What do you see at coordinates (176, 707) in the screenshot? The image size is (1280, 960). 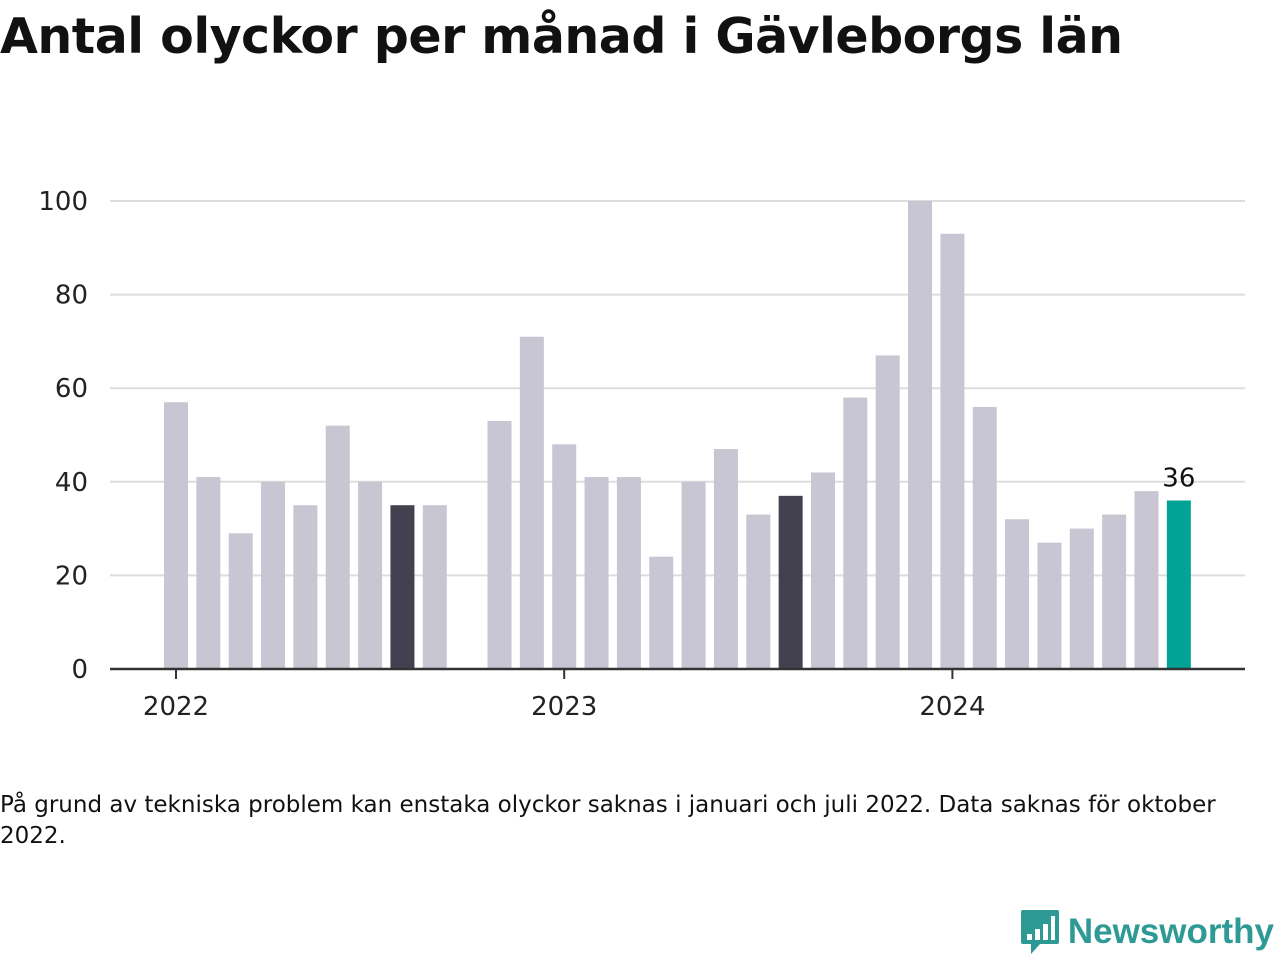 I see `x-tick-label: 2022` at bounding box center [176, 707].